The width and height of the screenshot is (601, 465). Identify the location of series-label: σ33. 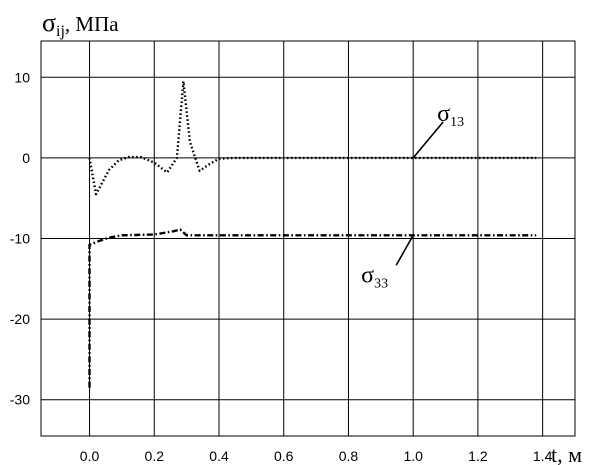
(374, 276).